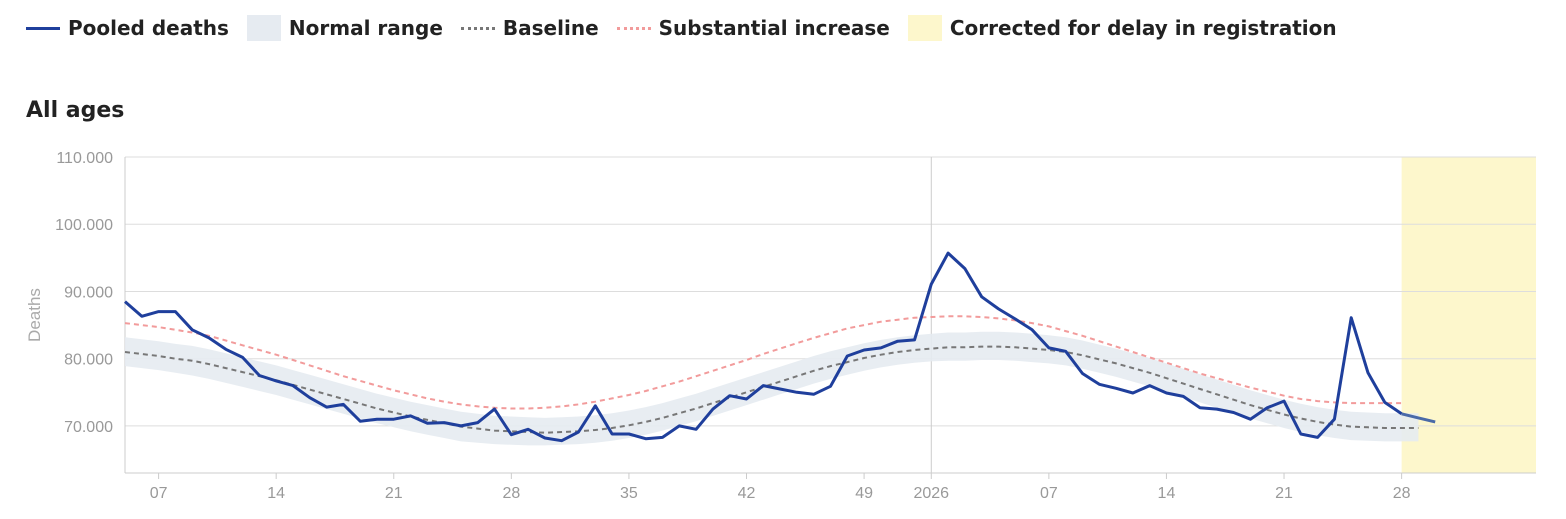 The image size is (1566, 519). I want to click on y-tick-label: 100.000, so click(84, 225).